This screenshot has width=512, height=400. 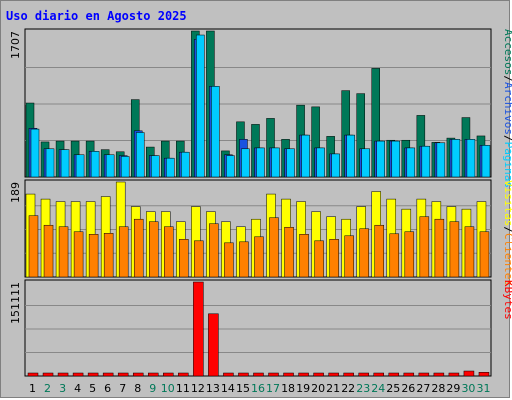 I want to click on x-tick-label: 12, so click(x=198, y=388).